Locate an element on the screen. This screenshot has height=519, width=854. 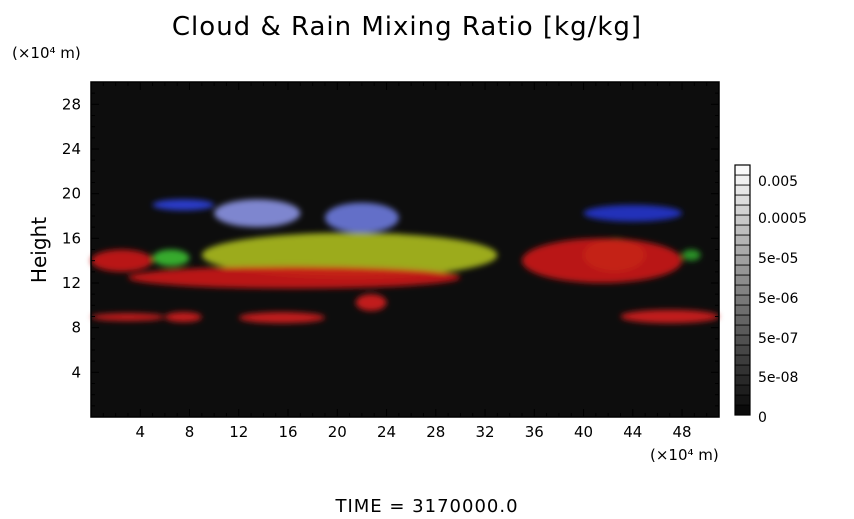
colorbar-label: 5e-07 is located at coordinates (778, 339).